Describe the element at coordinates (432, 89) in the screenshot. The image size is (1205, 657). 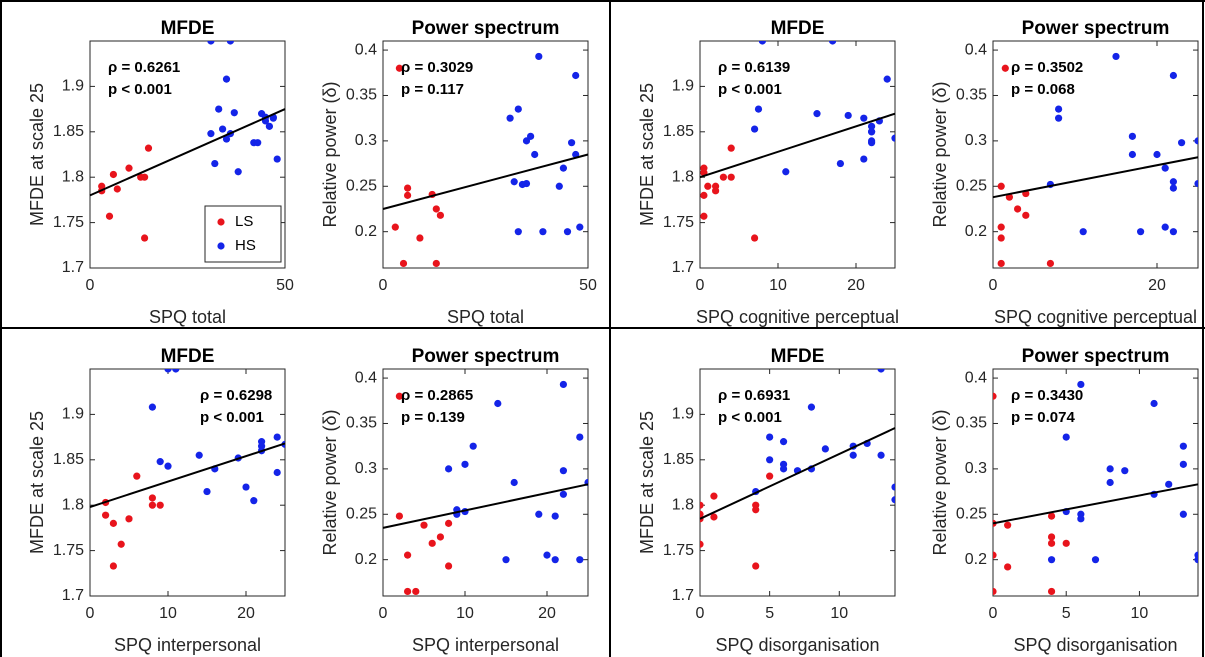
I see `stat-annotation: p = 0.117` at that location.